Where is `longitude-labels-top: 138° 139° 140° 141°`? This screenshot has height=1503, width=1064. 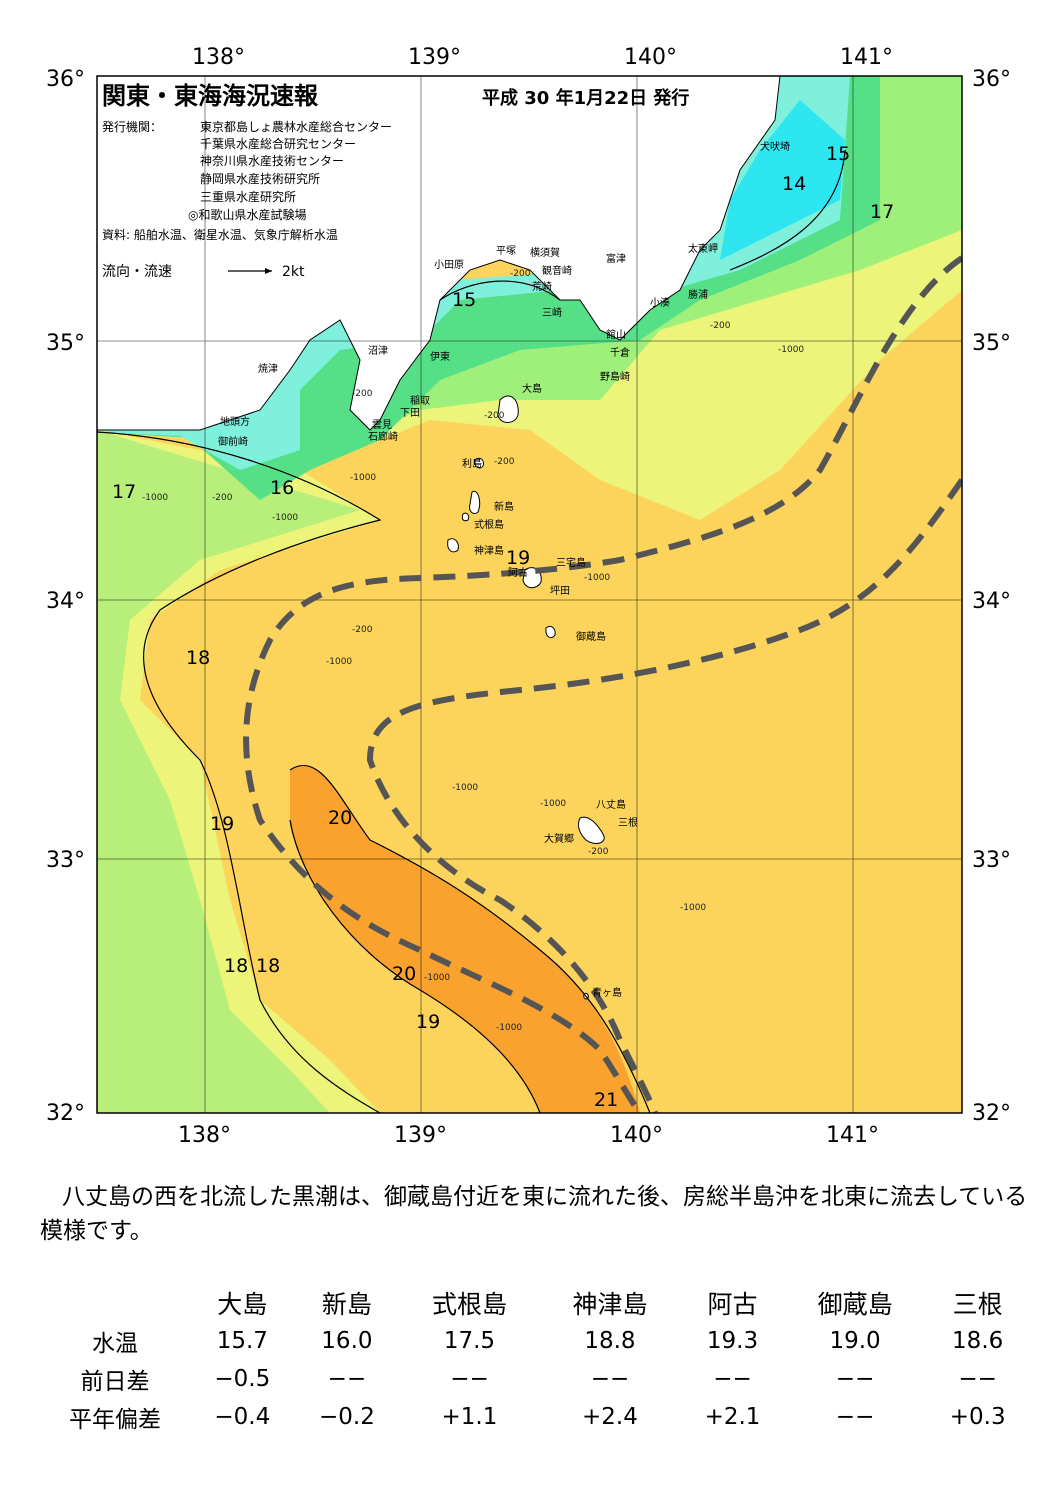
longitude-labels-top: 138° 139° 140° 141° is located at coordinates (542, 57).